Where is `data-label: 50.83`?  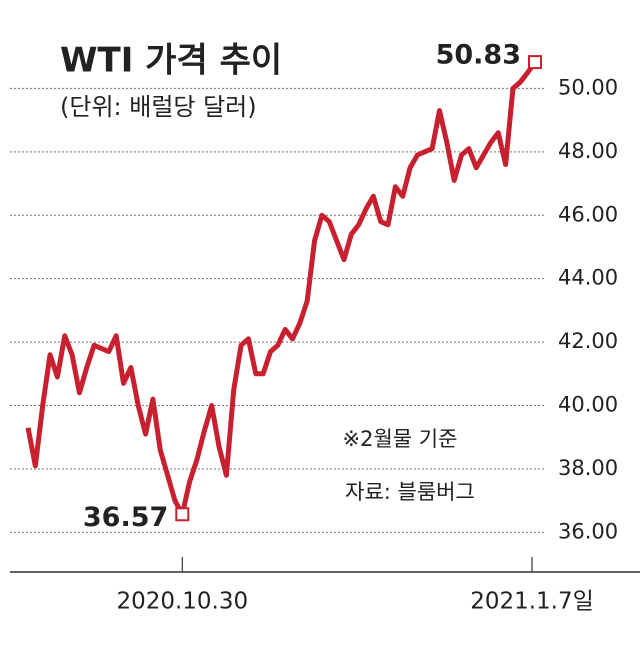 data-label: 50.83 is located at coordinates (478, 55).